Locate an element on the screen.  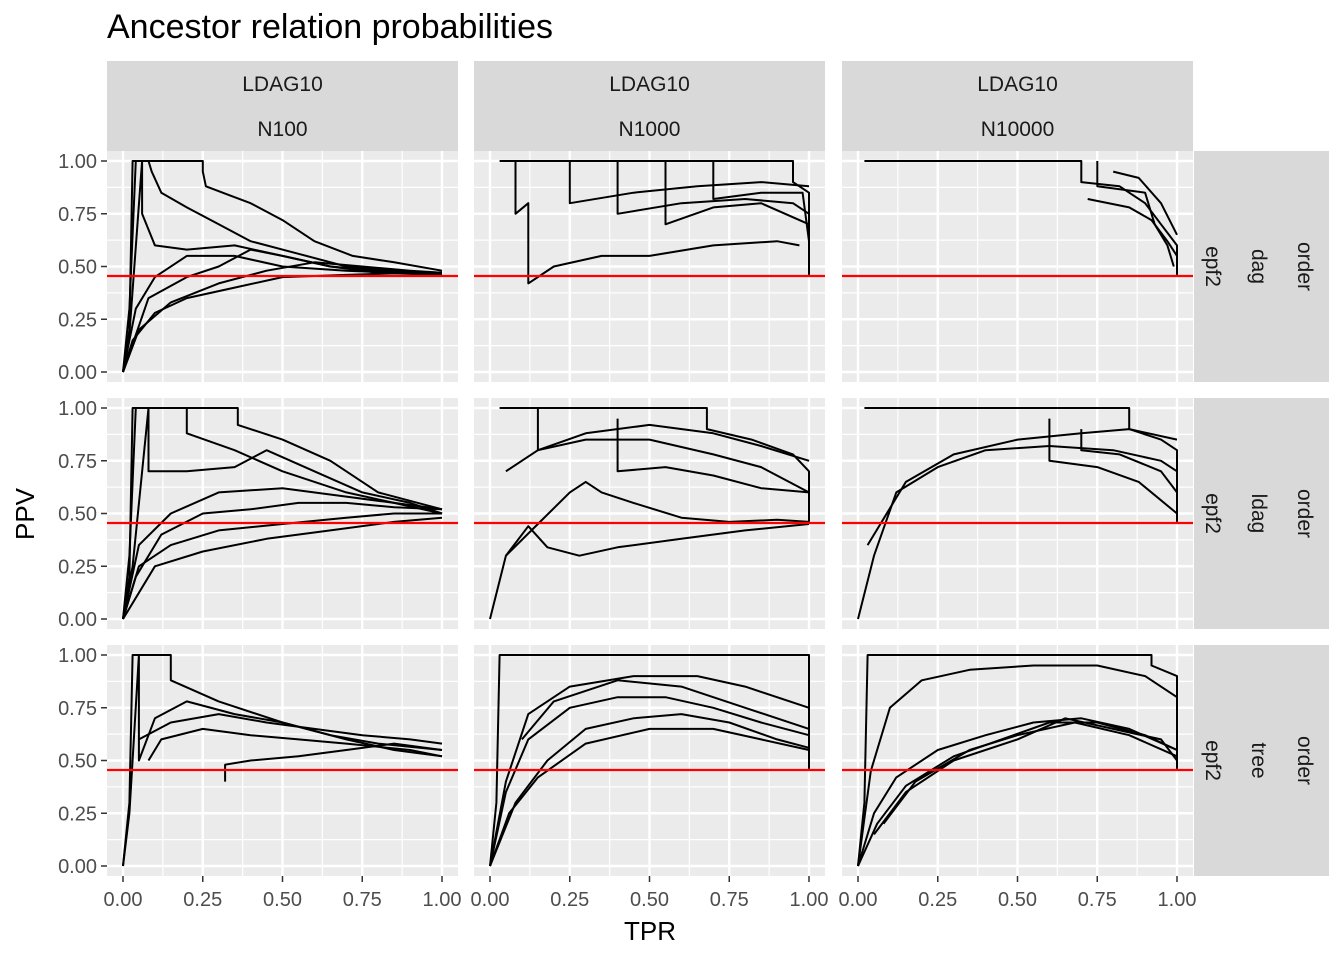
facet-strip-label: N100 is located at coordinates (282, 129).